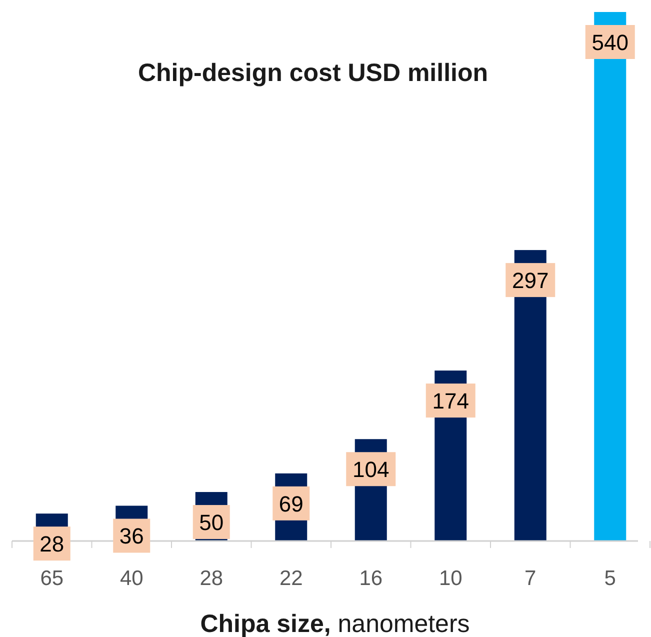 Image resolution: width=651 pixels, height=637 pixels. Describe the element at coordinates (610, 578) in the screenshot. I see `x-tick-label: 5` at that location.